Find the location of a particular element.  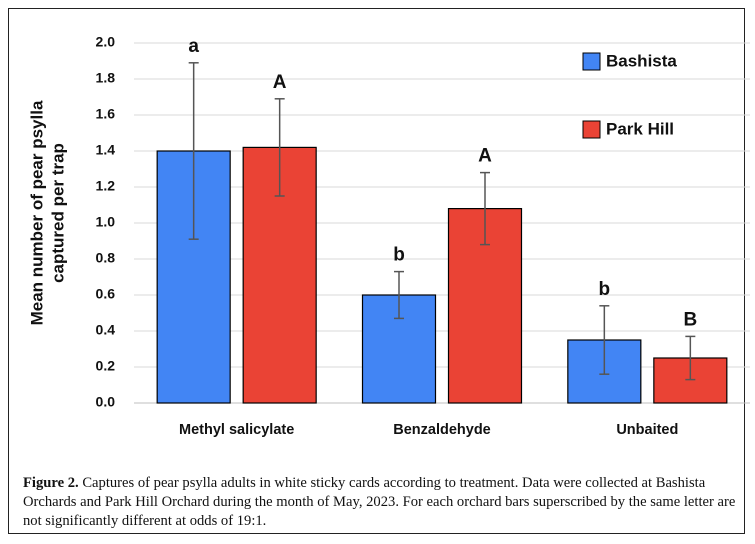

y-axis-title: captured per trap is located at coordinates (57, 213).